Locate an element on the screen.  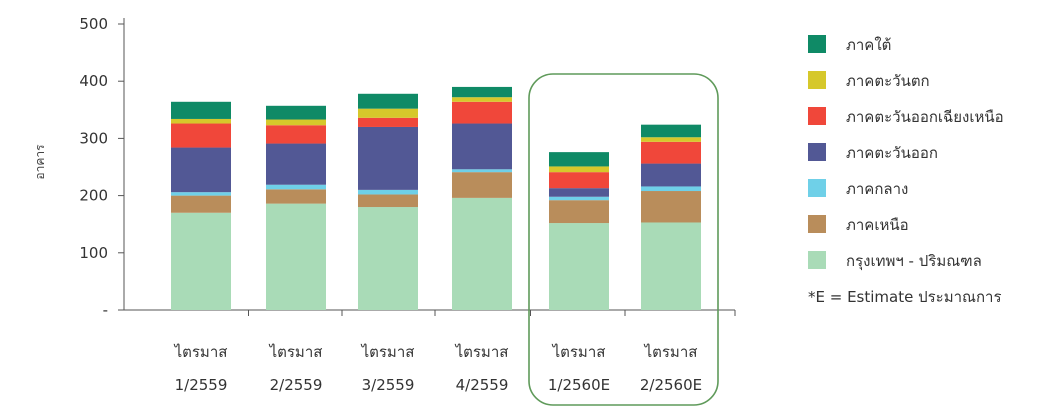
legend-label: กรุงเทพฯ - ปริมณฑล is located at coordinates (914, 261).